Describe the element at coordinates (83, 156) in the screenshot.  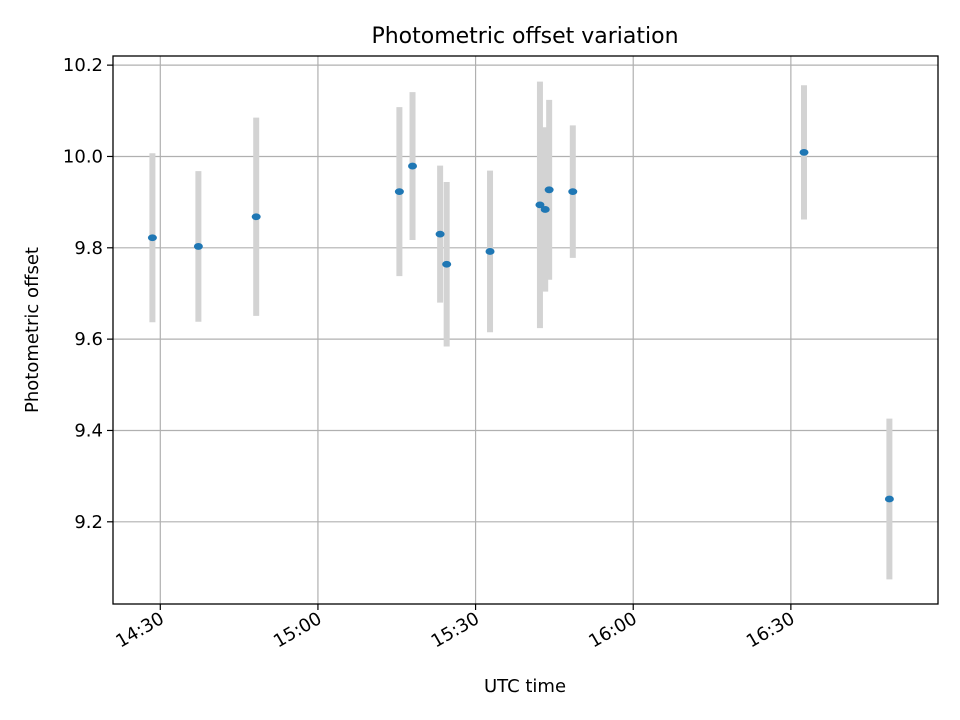
I see `y-tick-label: 10.0` at that location.